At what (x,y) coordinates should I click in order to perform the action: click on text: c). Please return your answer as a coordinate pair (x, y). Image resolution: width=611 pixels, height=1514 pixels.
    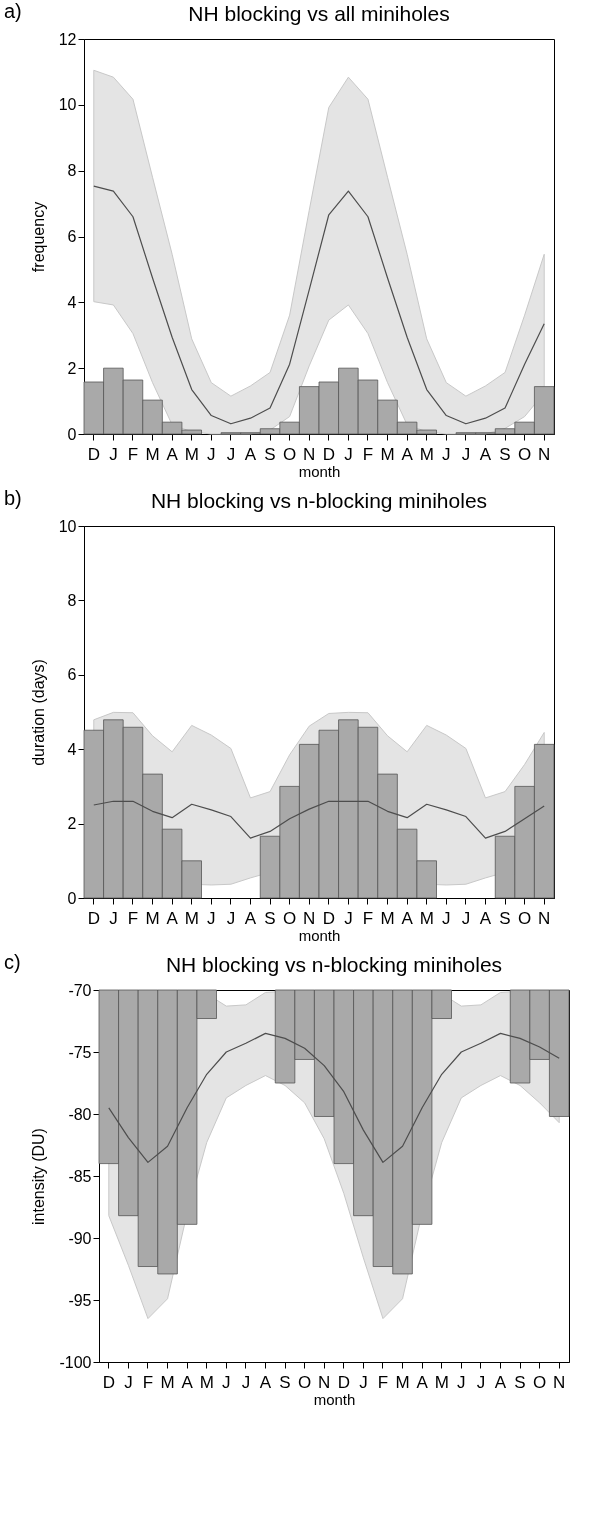
    Looking at the image, I should click on (12, 962).